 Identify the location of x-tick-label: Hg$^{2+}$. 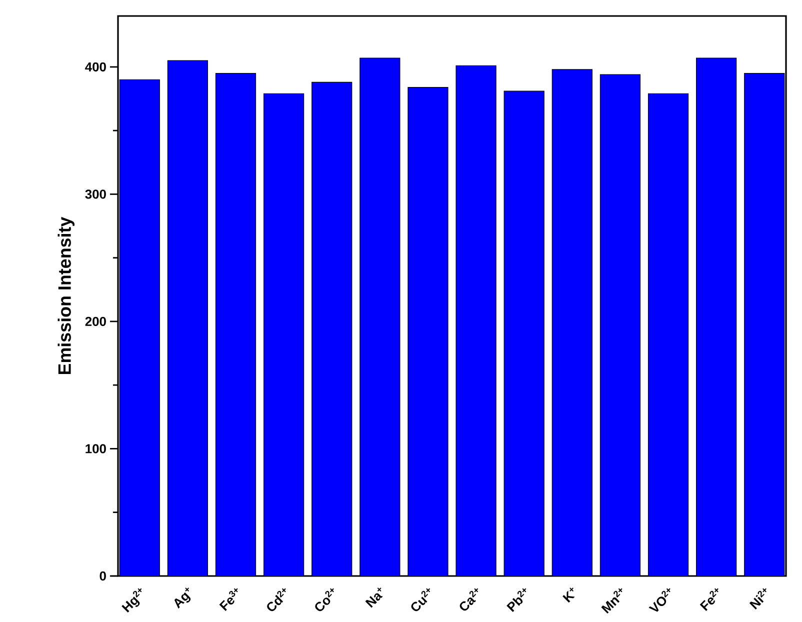
(132, 600).